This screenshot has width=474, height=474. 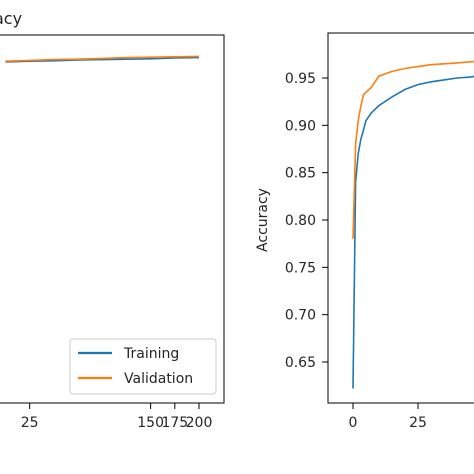 What do you see at coordinates (300, 363) in the screenshot?
I see `right-y-tick-label: 0.65` at bounding box center [300, 363].